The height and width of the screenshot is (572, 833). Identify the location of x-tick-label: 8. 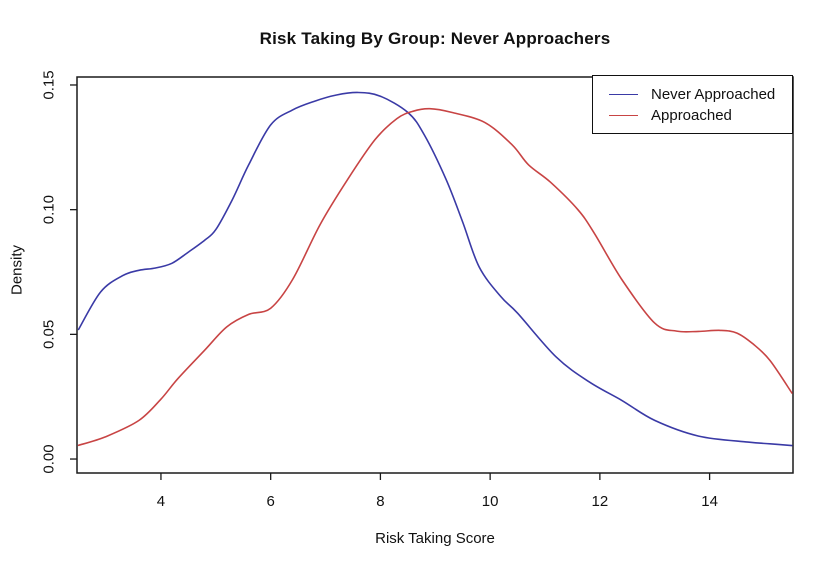
(380, 501).